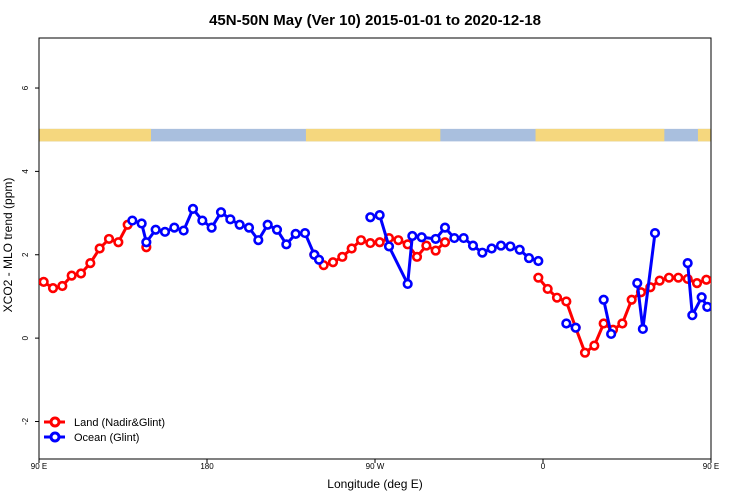  What do you see at coordinates (25, 254) in the screenshot?
I see `y-tick-label: 2` at bounding box center [25, 254].